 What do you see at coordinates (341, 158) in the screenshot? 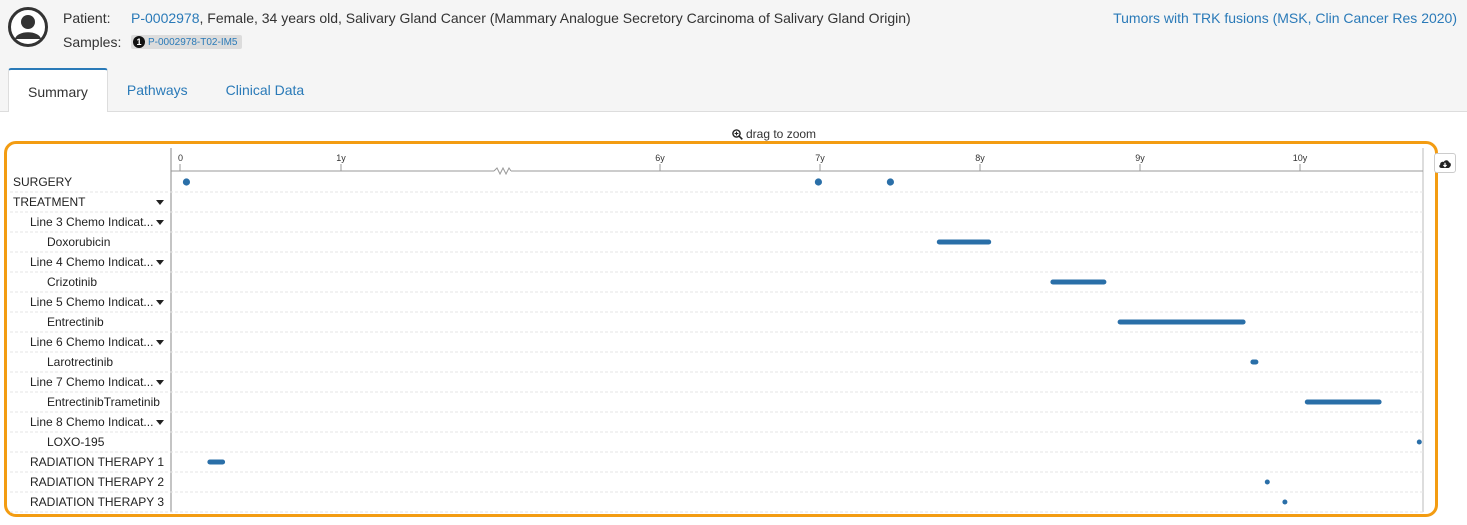
I see `axis-tick-label: 1y` at bounding box center [341, 158].